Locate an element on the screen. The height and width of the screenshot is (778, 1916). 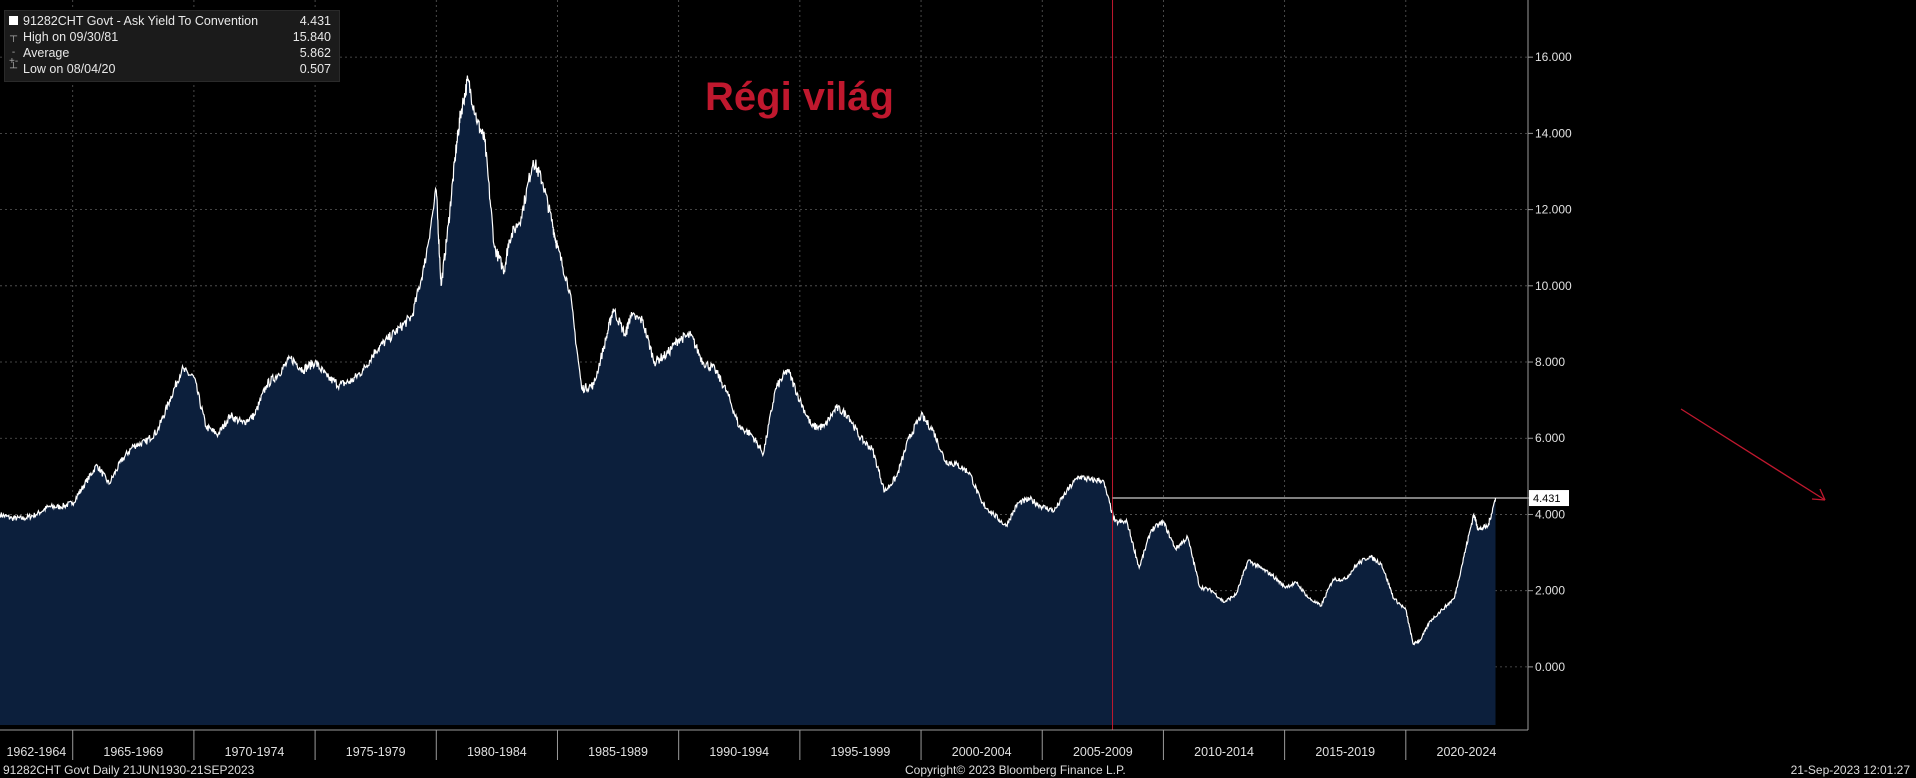
y-tick-label: 6.000 is located at coordinates (1550, 438).